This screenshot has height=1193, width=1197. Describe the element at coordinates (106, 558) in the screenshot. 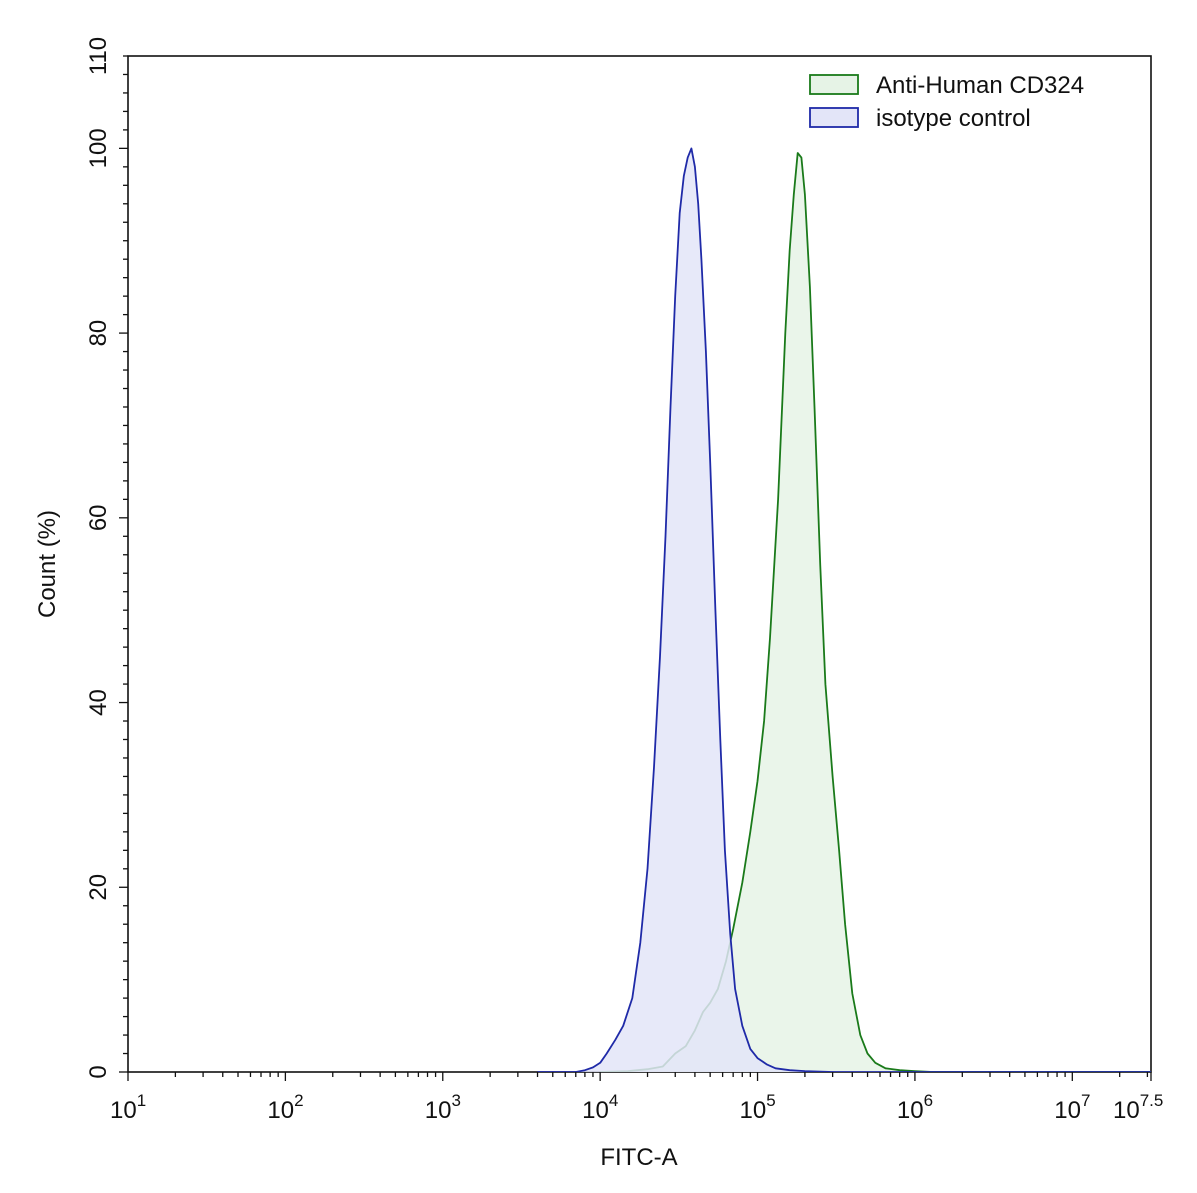

I see `y-axis: 0 20 40 60 80 100 110` at that location.